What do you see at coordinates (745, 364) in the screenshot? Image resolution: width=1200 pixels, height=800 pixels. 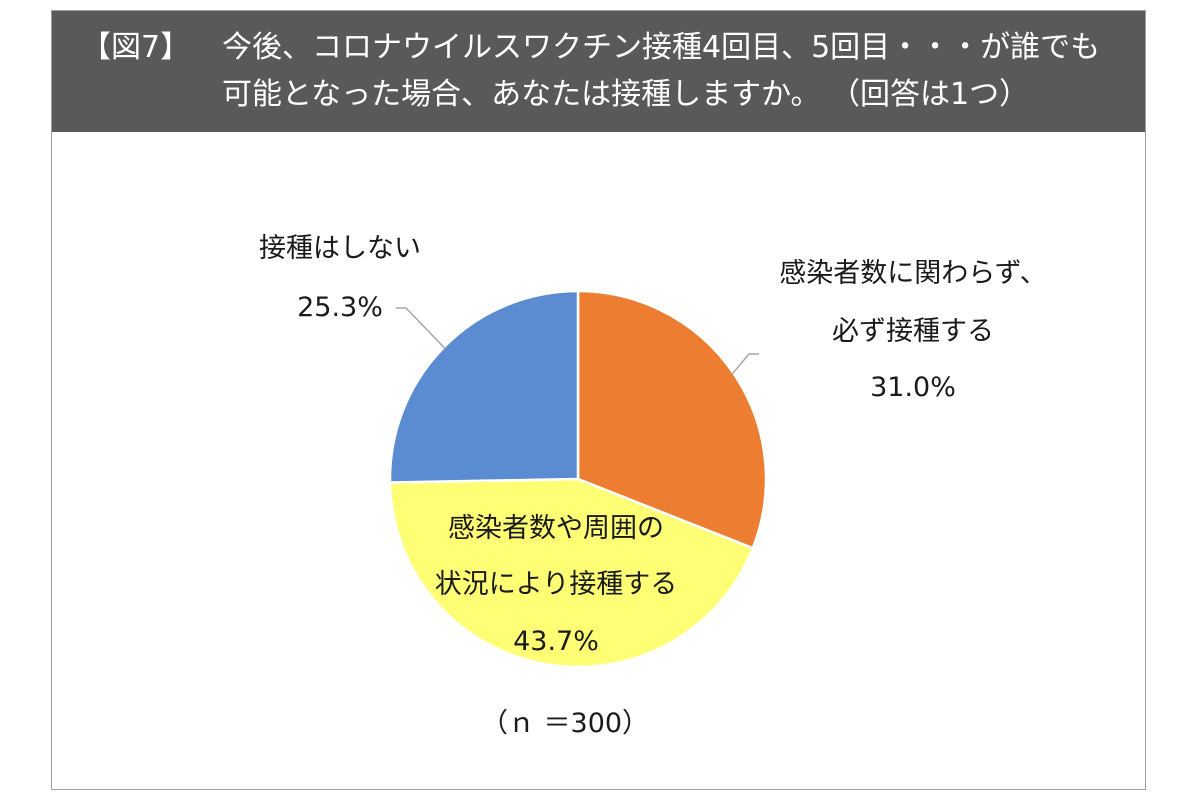 I see `slice-1-leader-line` at bounding box center [745, 364].